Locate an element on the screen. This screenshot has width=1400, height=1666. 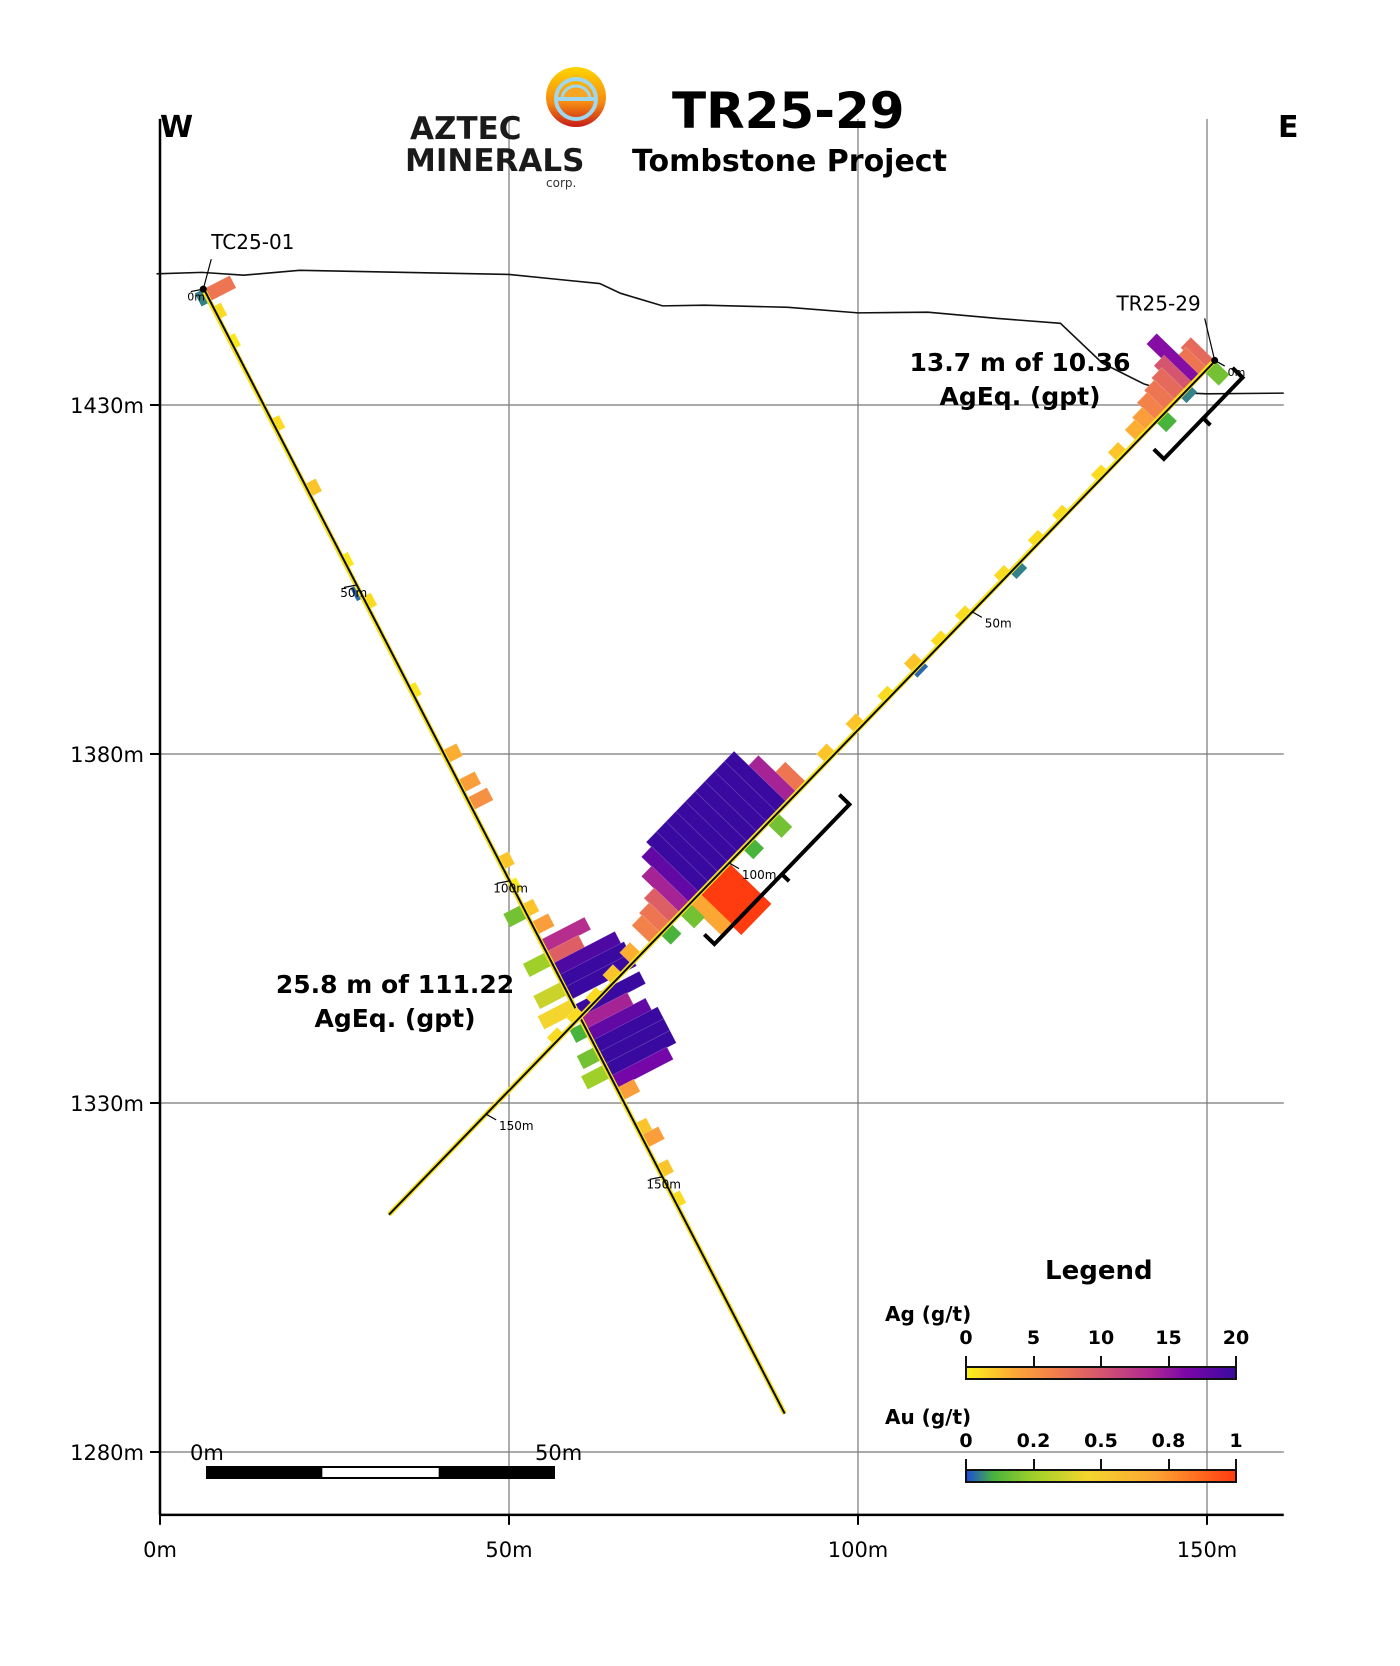
x-tick-label: 0m is located at coordinates (160, 1550).